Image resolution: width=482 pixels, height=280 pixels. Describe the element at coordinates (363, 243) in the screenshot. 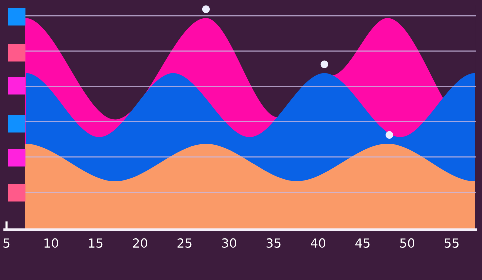

I see `x-tick-label: 45` at that location.